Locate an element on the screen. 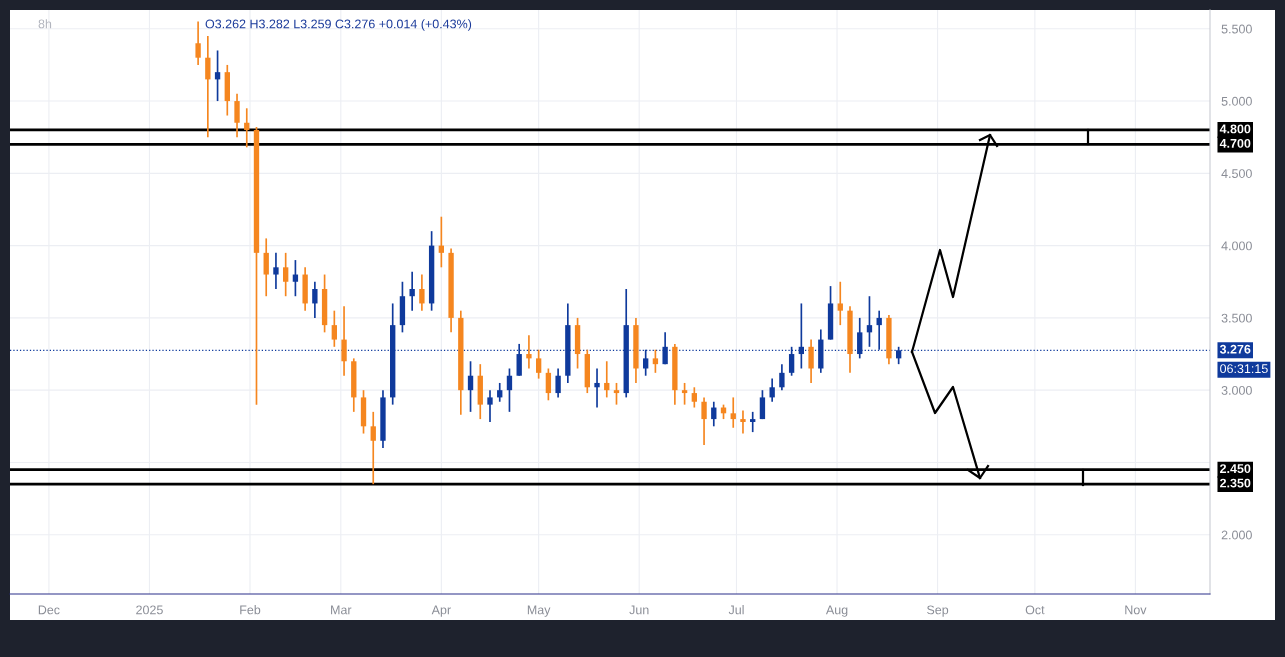  ref-line-label: 2.350 is located at coordinates (1235, 483).